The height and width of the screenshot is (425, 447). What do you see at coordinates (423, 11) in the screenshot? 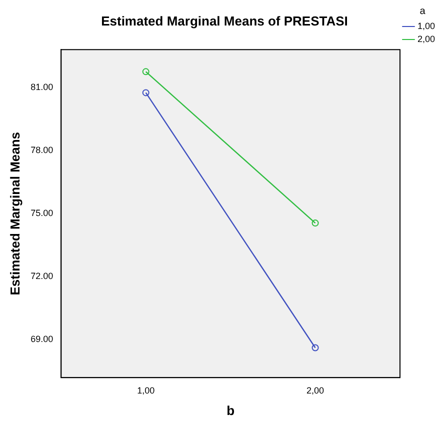
I see `legend-title: a` at bounding box center [423, 11].